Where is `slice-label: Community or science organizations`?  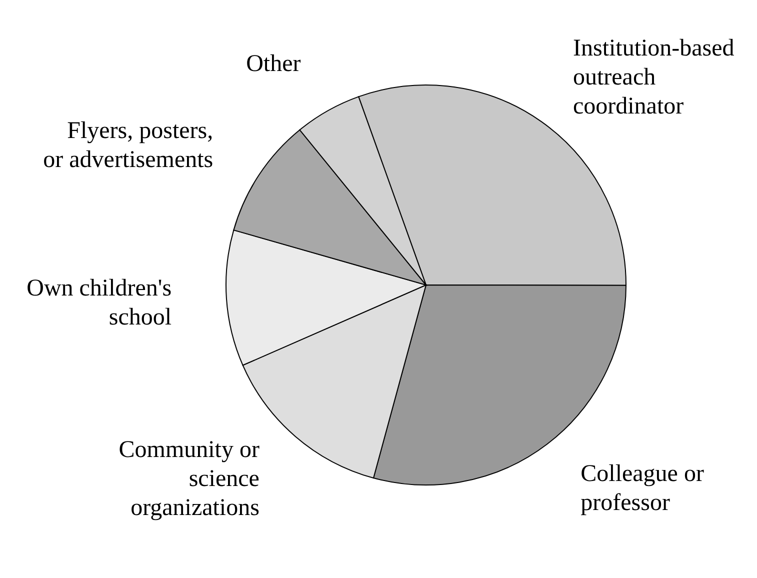 slice-label: Community or science organizations is located at coordinates (189, 479).